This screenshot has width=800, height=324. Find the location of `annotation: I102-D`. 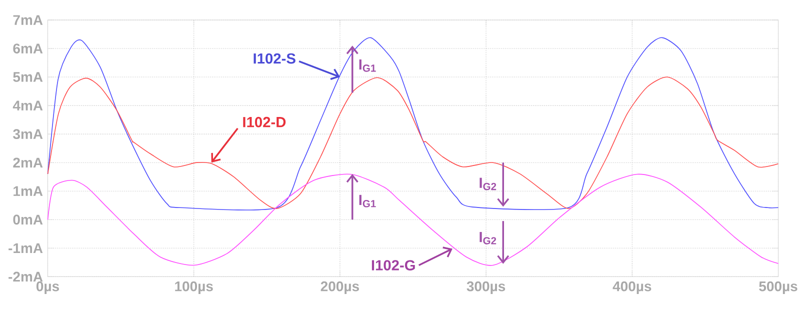

annotation: I102-D is located at coordinates (264, 122).